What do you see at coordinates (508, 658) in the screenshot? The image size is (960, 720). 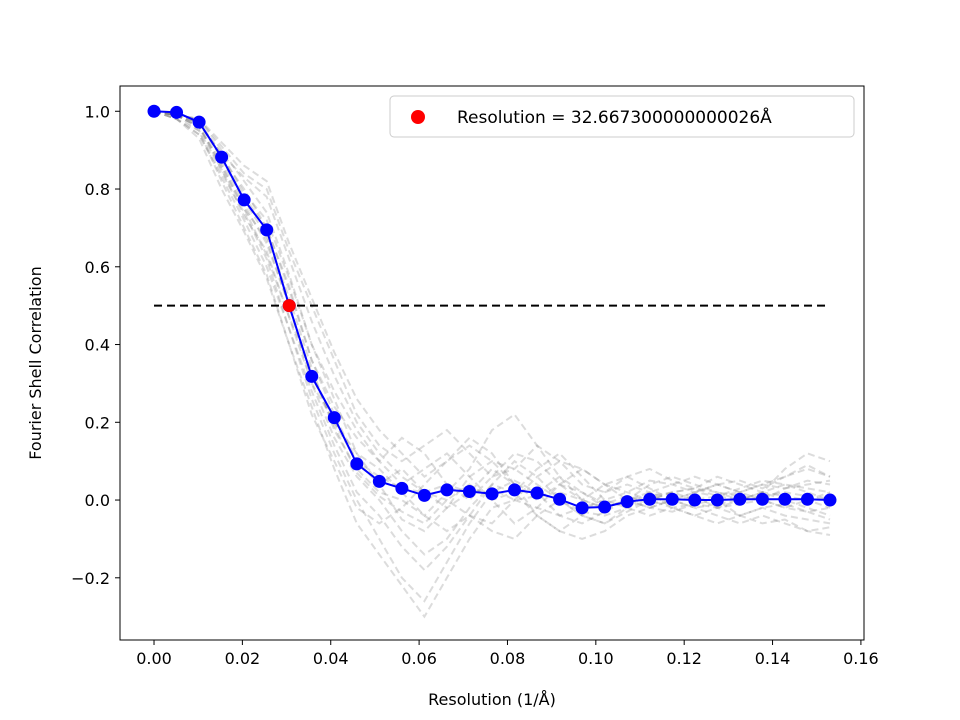 I see `x-tick-label: 0.08` at bounding box center [508, 658].